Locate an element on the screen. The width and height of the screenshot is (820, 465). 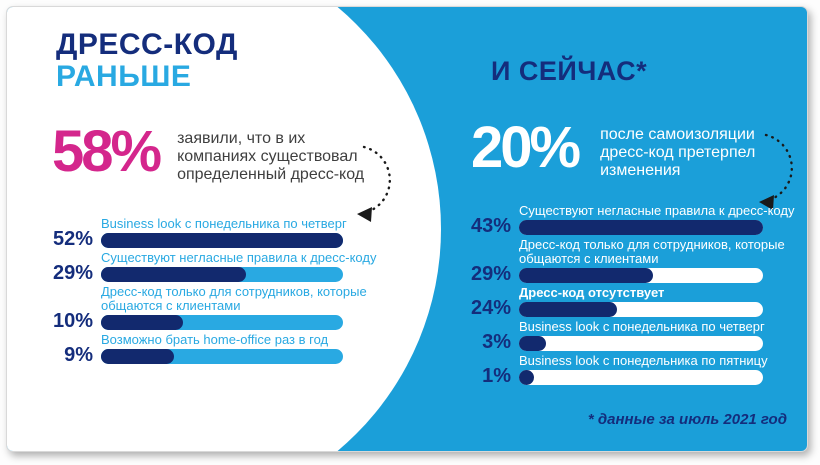
bar-value: 1% is located at coordinates (496, 376).